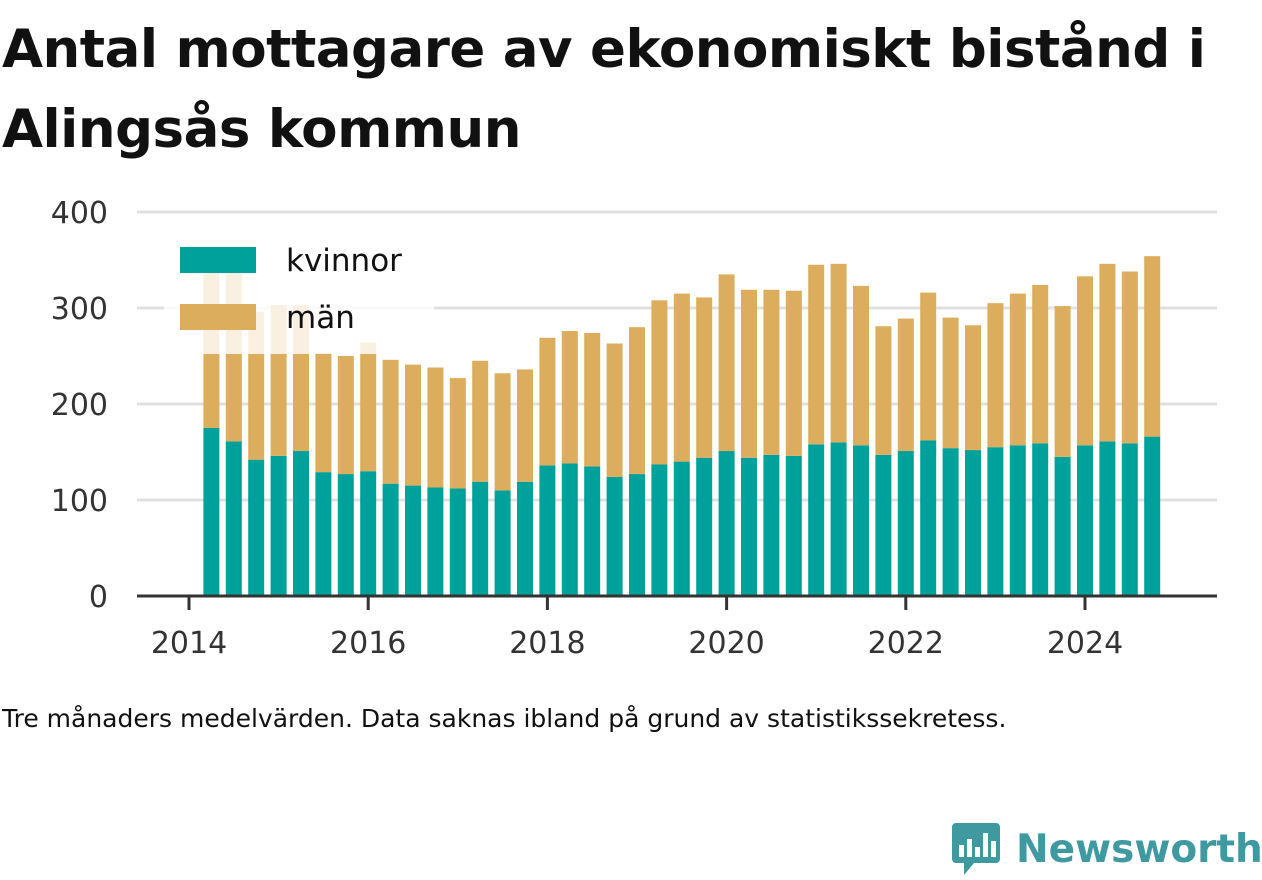  I want to click on brand-name: Newsworthy, so click(1139, 849).